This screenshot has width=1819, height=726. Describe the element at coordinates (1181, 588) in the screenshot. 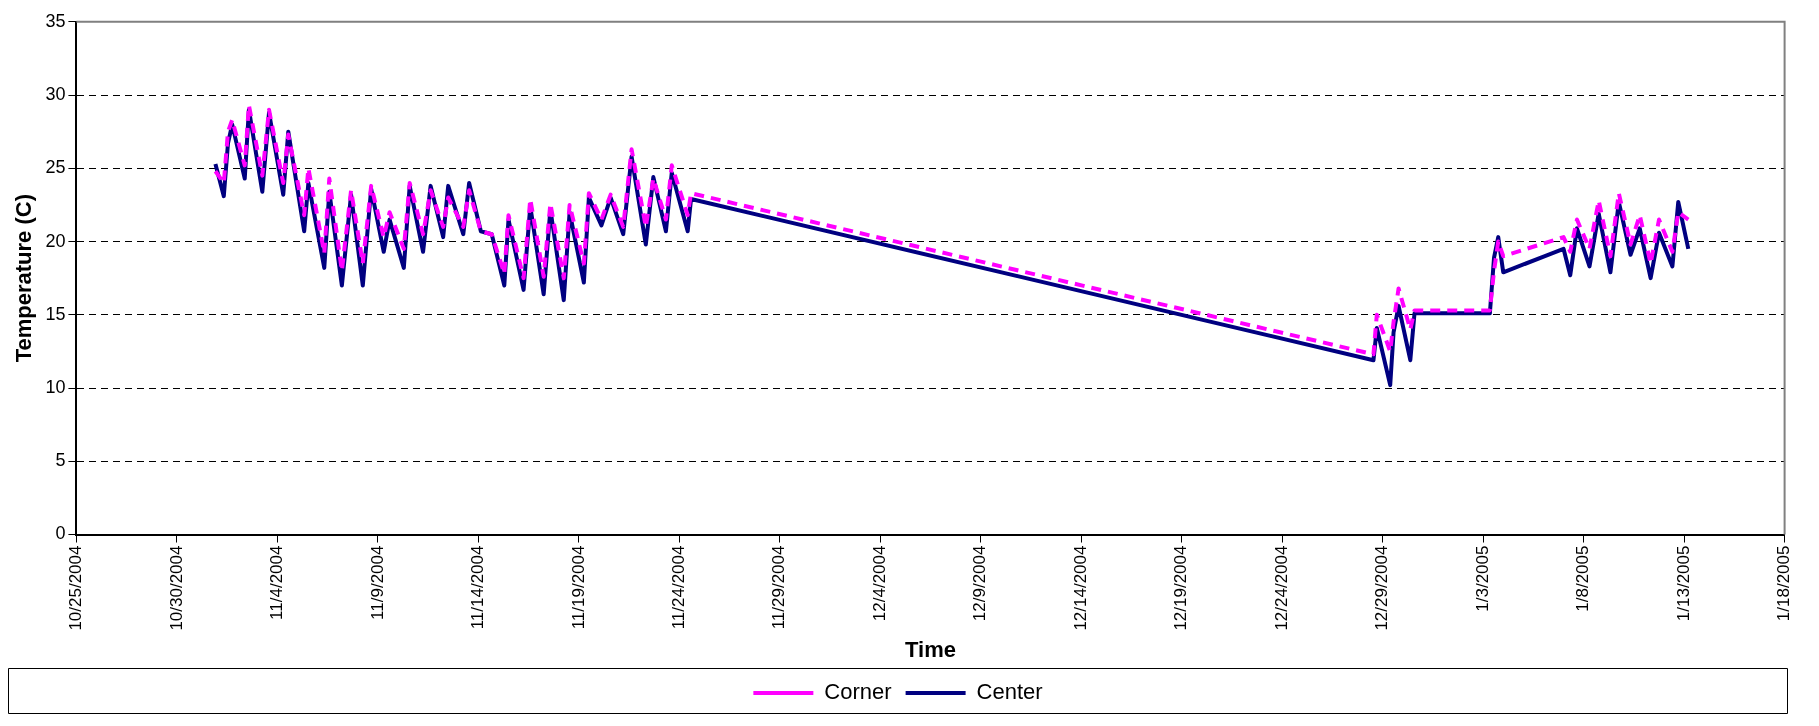

I see `x-tick-label: 12/19/2004` at that location.